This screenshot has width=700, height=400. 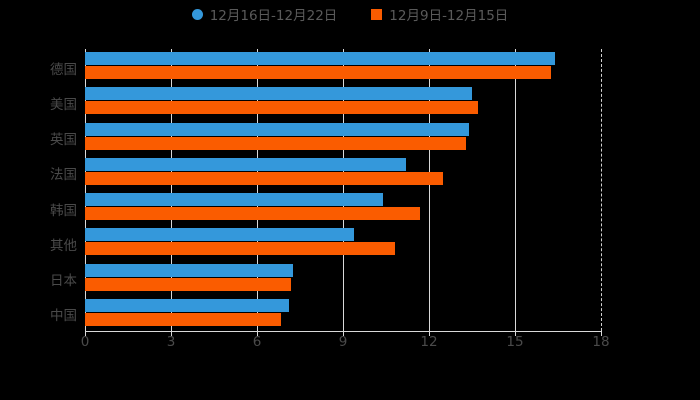 What do you see at coordinates (343, 342) in the screenshot?
I see `x-axis-tick-label: 9` at bounding box center [343, 342].